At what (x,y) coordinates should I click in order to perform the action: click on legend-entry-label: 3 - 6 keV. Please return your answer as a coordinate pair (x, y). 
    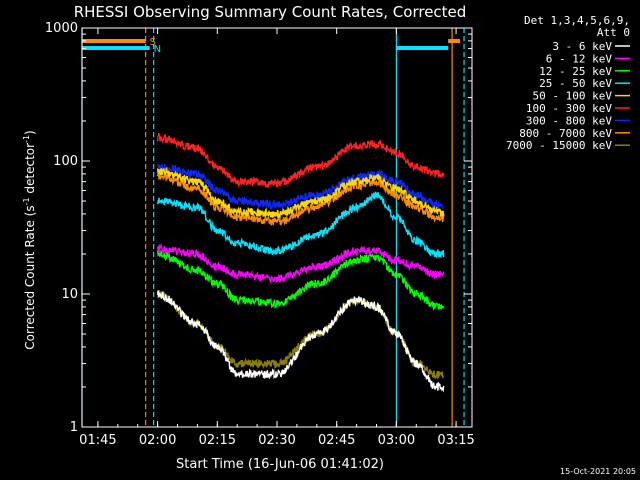
    Looking at the image, I should click on (582, 46).